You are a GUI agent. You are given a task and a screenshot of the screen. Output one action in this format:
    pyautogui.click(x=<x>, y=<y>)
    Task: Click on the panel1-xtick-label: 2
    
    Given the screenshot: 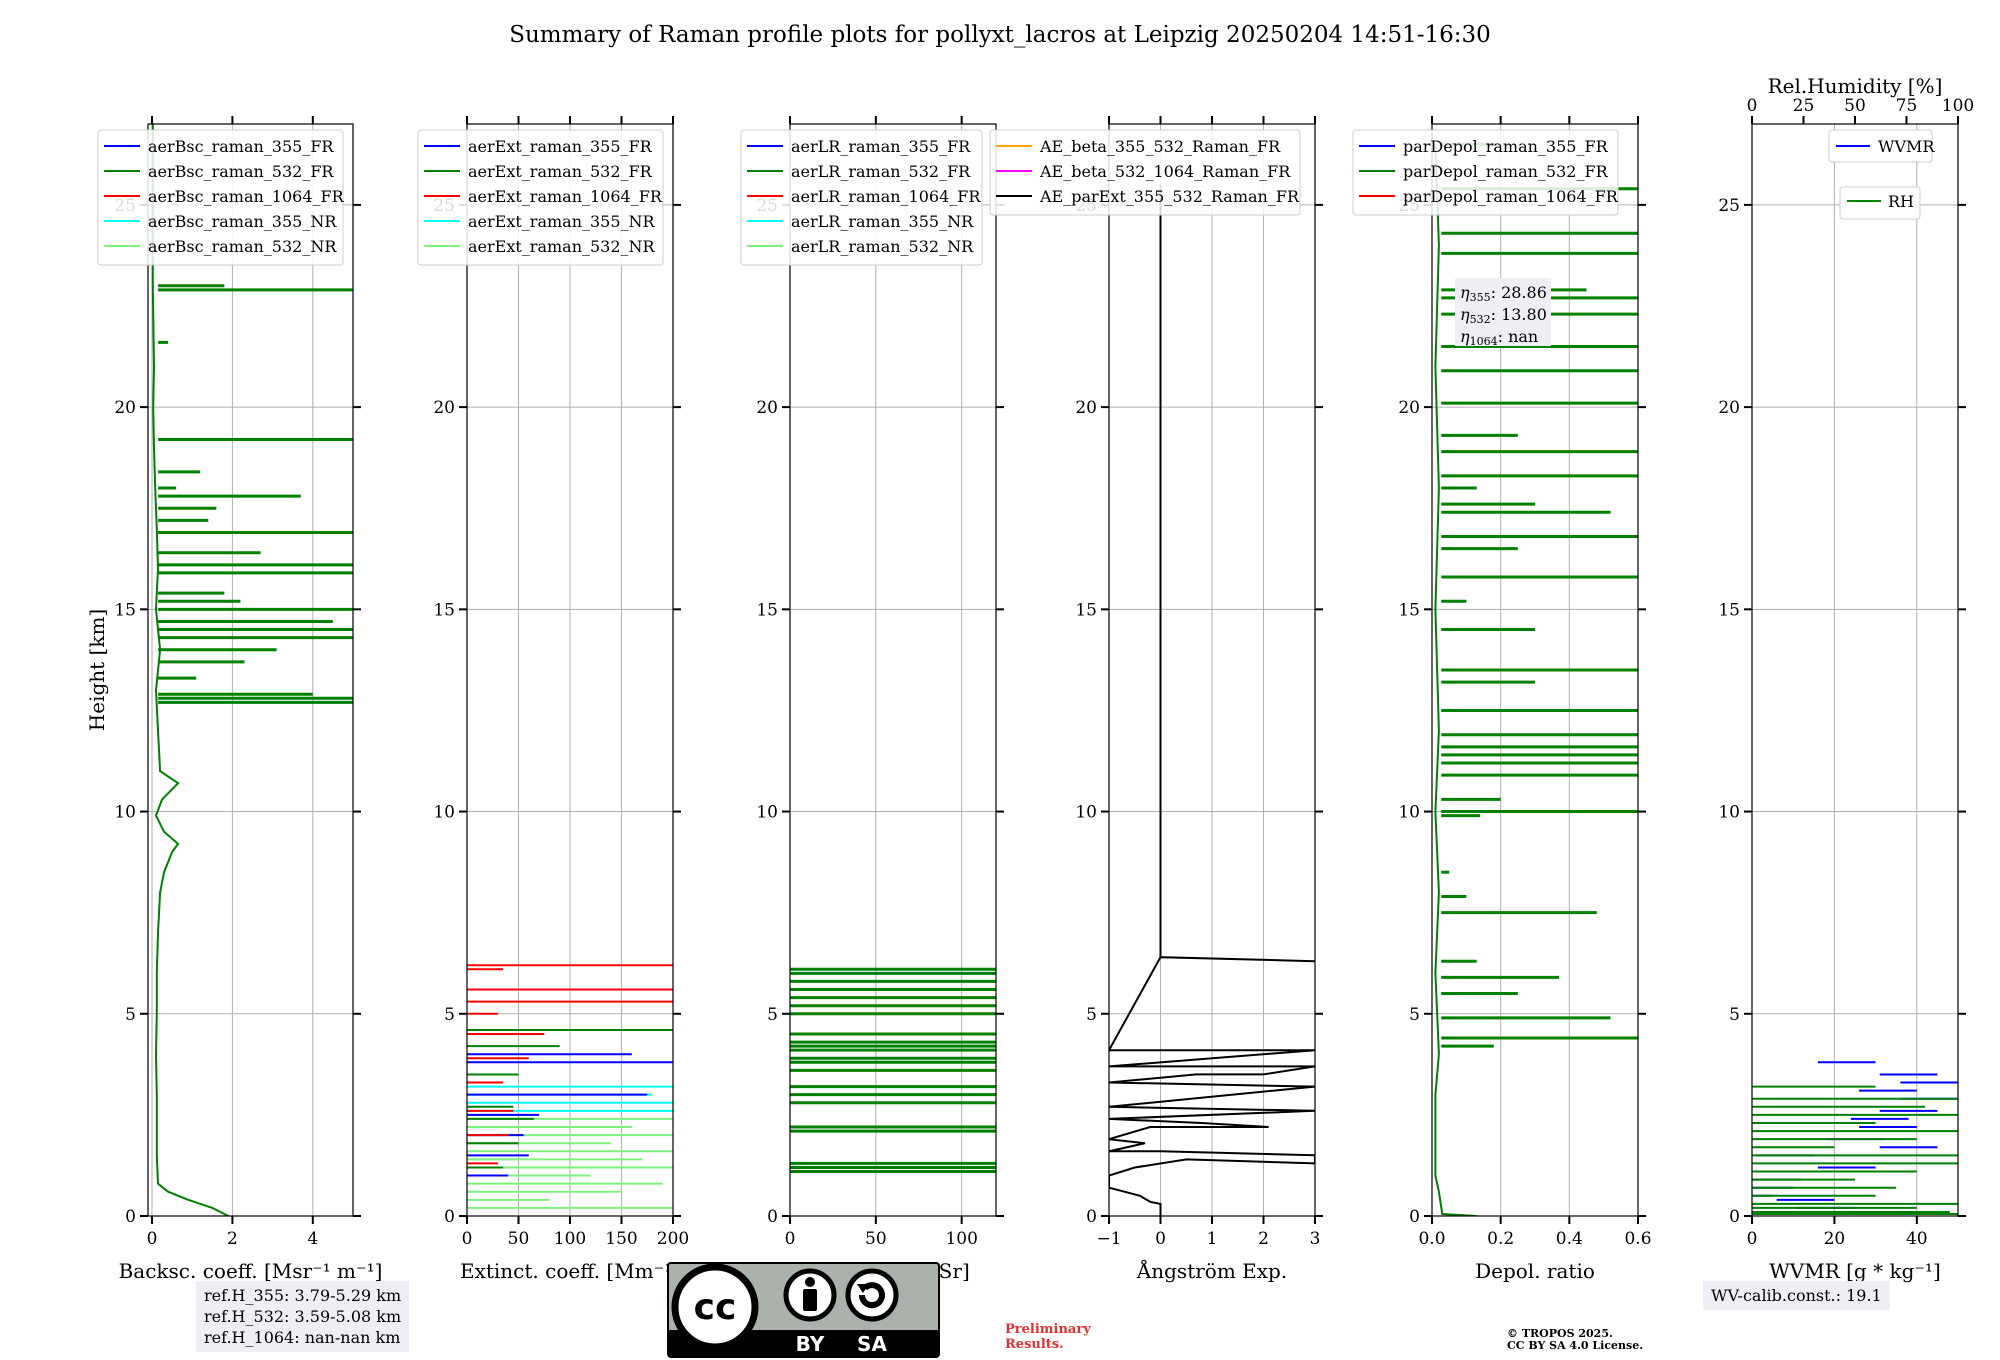 What is the action you would take?
    pyautogui.click(x=232, y=1239)
    